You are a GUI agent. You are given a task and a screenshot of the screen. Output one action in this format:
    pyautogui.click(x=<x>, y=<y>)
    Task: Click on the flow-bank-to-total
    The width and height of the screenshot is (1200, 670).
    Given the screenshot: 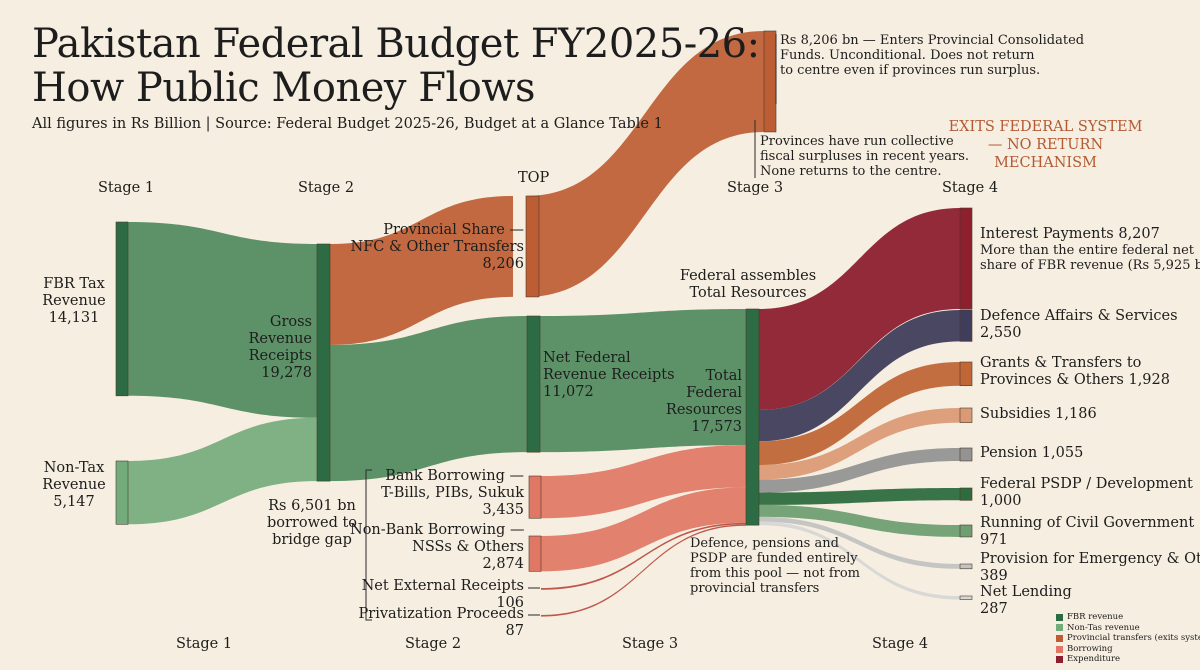 What is the action you would take?
    pyautogui.click(x=643, y=482)
    